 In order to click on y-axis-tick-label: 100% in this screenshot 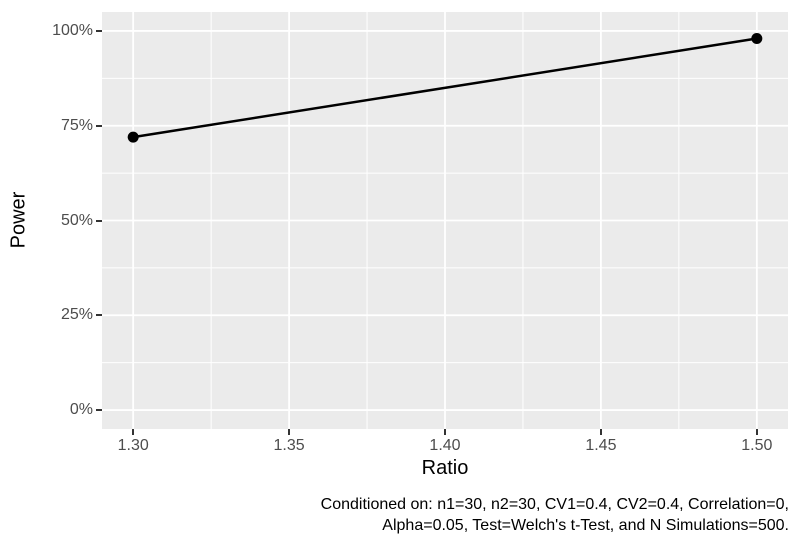, I will do `click(72, 30)`.